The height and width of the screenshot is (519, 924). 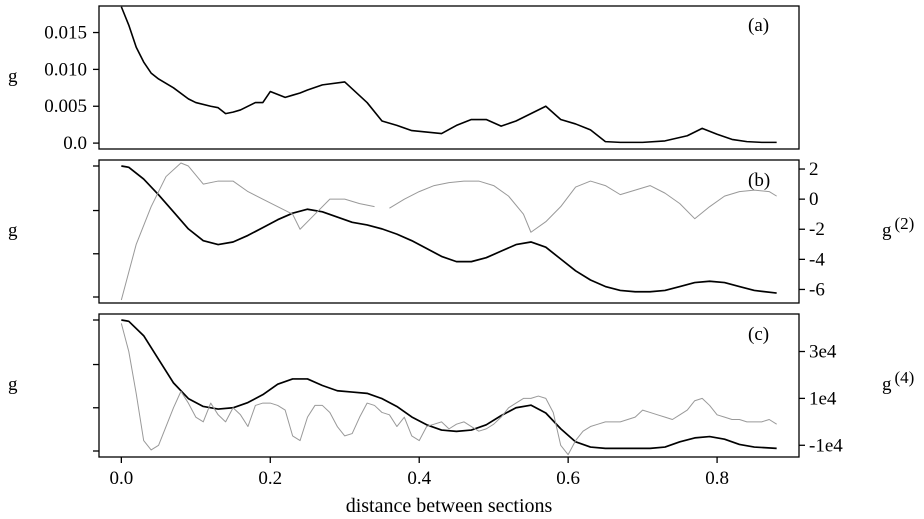 What do you see at coordinates (817, 289) in the screenshot?
I see `y-tick-label-right: -6` at bounding box center [817, 289].